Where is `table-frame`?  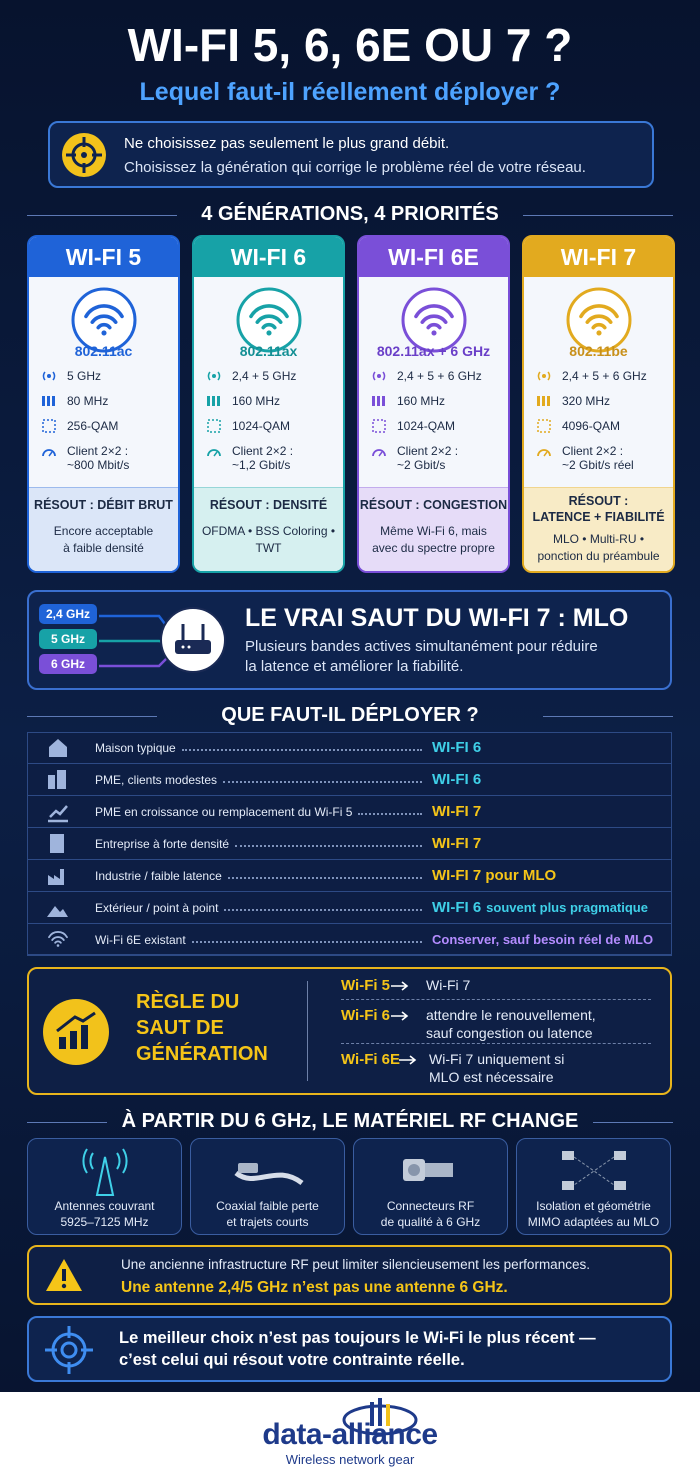
table-frame is located at coordinates (349, 843).